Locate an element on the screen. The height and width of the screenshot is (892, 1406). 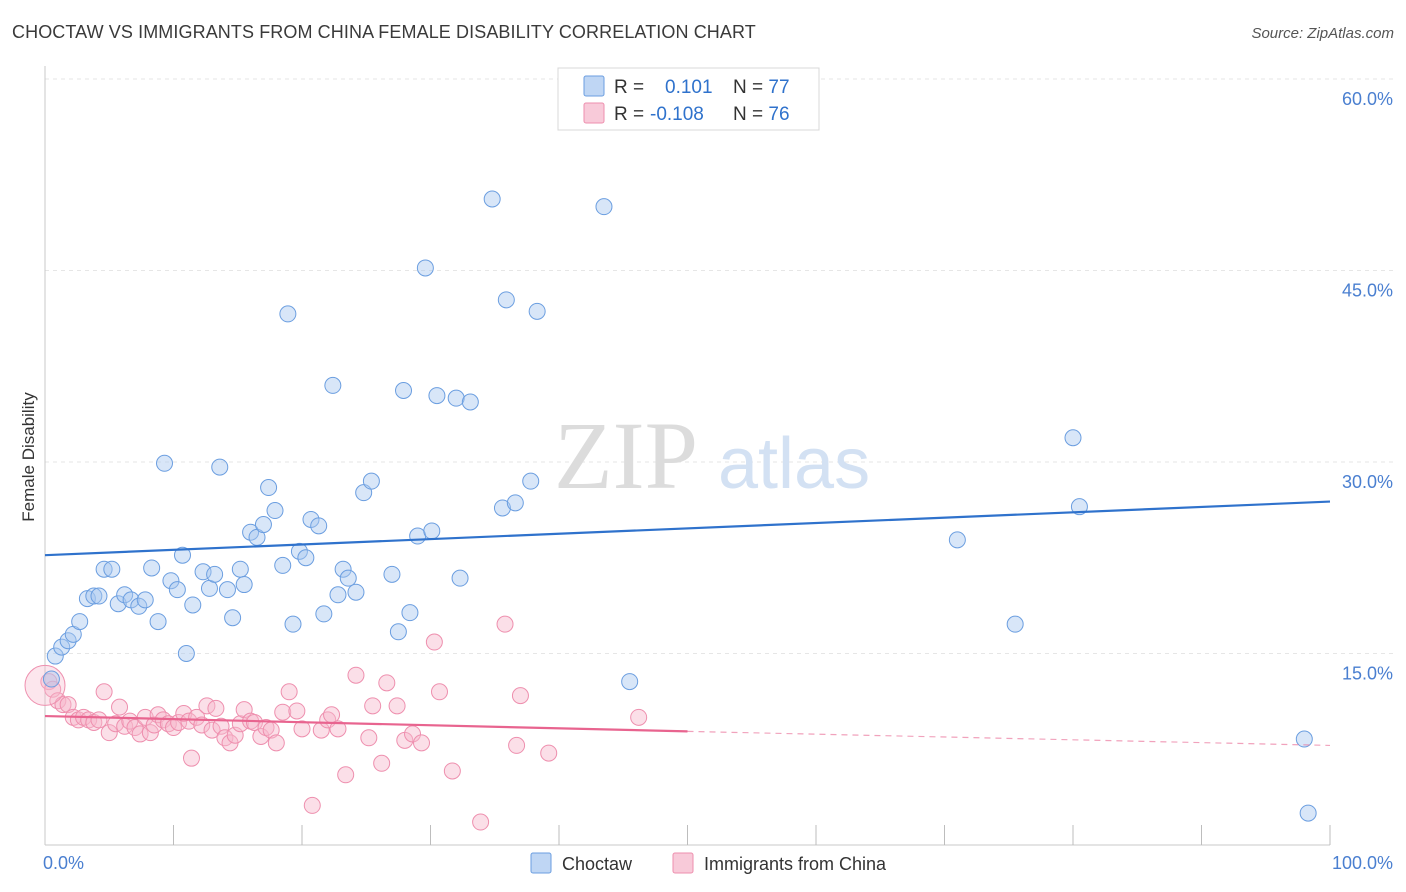
legend-r-label-choctaw: R = is located at coordinates (631, 87).